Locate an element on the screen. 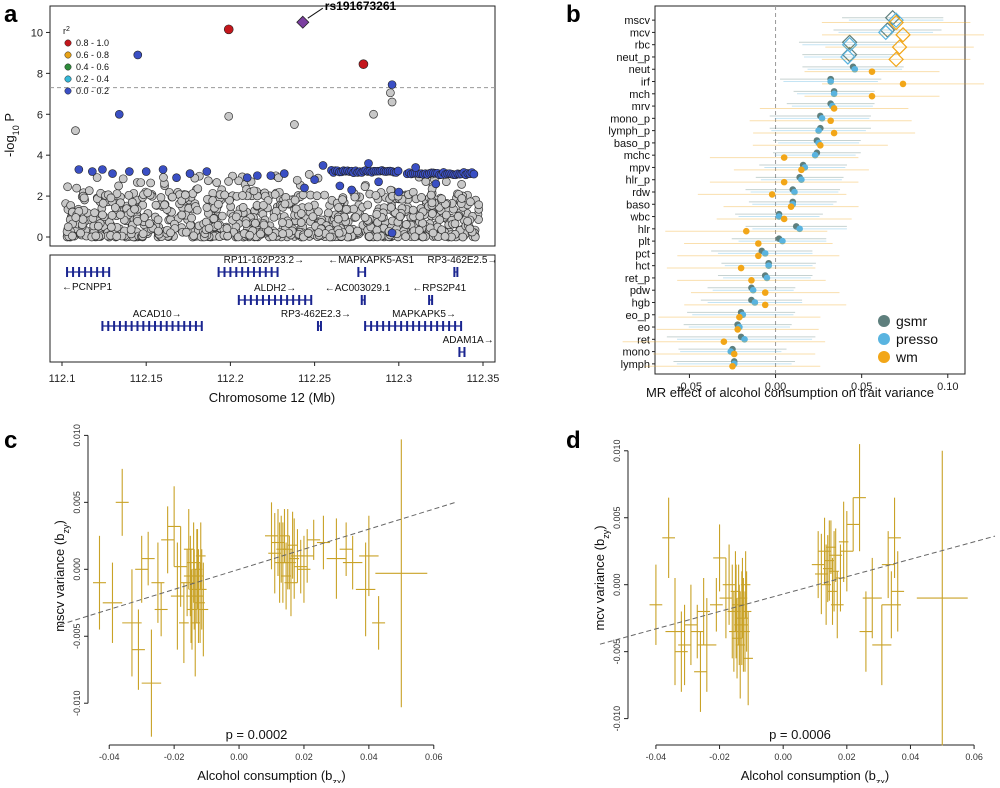 The height and width of the screenshot is (788, 1000). legend-label: gsmr is located at coordinates (911, 321).